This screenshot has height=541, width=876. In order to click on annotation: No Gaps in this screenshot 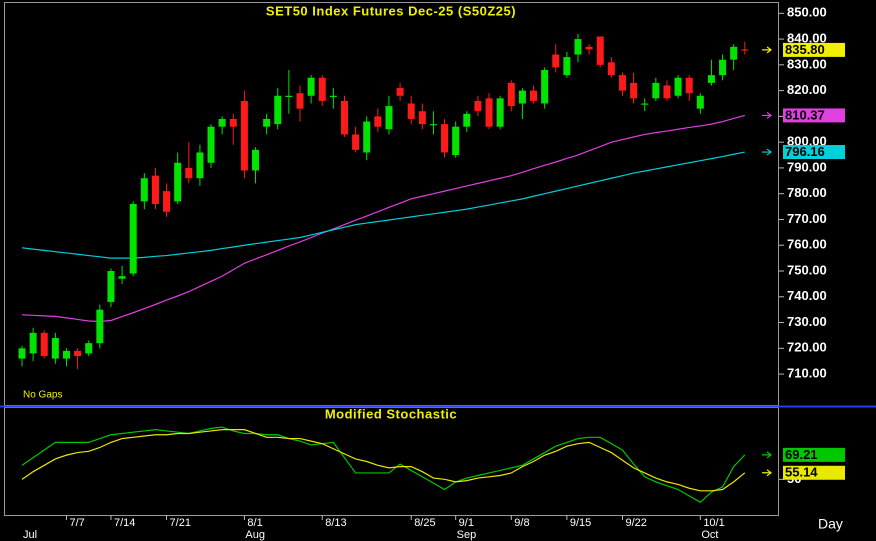, I will do `click(42, 395)`.